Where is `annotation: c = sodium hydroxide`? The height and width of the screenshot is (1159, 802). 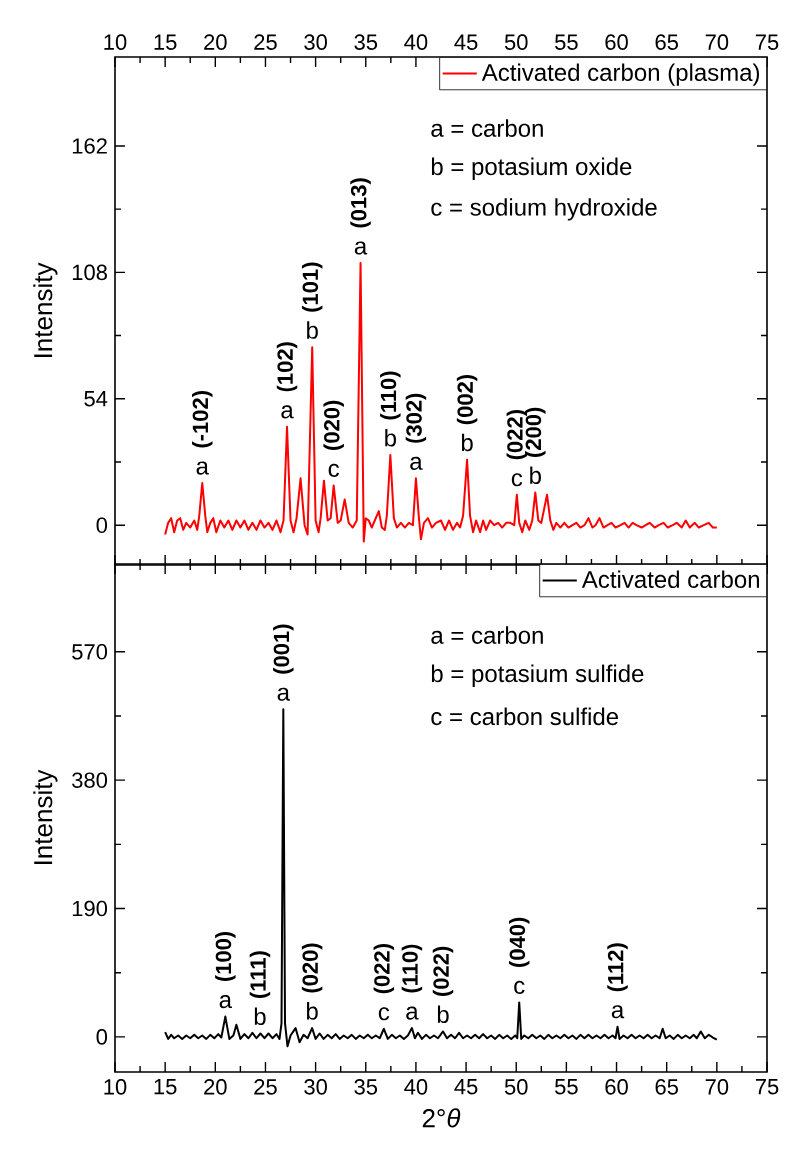
annotation: c = sodium hydroxide is located at coordinates (544, 209).